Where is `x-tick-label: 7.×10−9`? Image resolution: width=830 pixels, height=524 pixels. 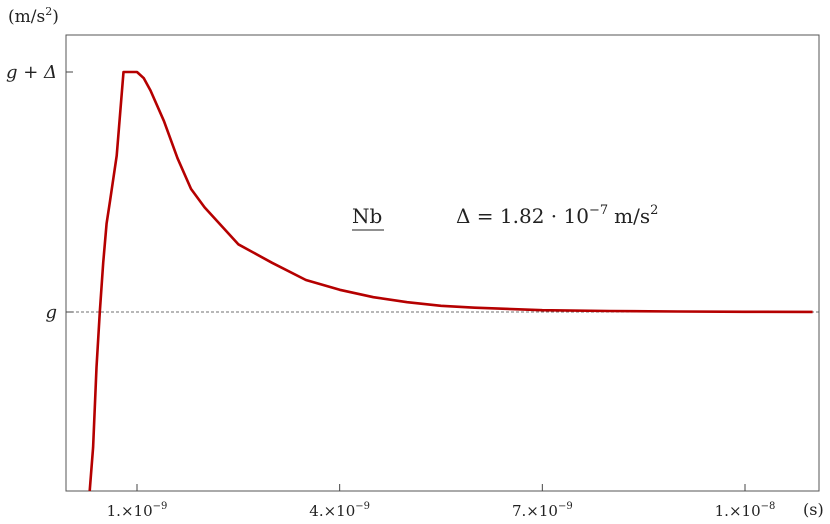 x-tick-label: 7.×10−9 is located at coordinates (542, 510).